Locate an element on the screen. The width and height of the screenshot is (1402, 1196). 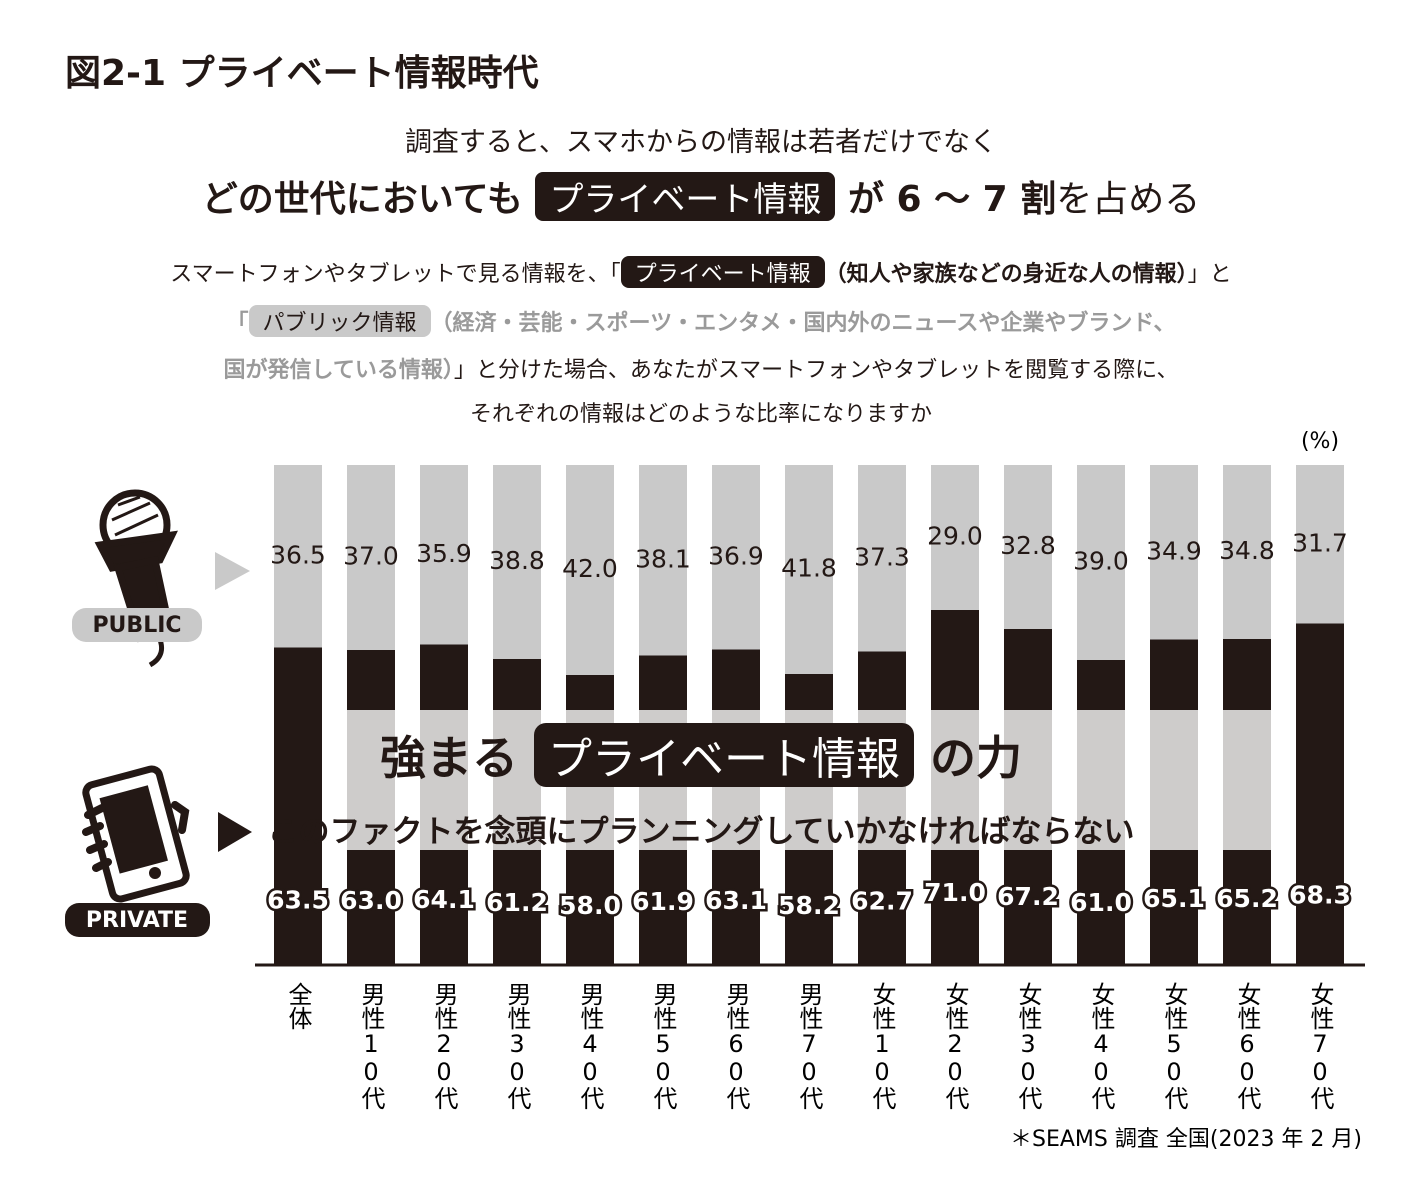
text: 国が発信している情報） is located at coordinates (338, 370).